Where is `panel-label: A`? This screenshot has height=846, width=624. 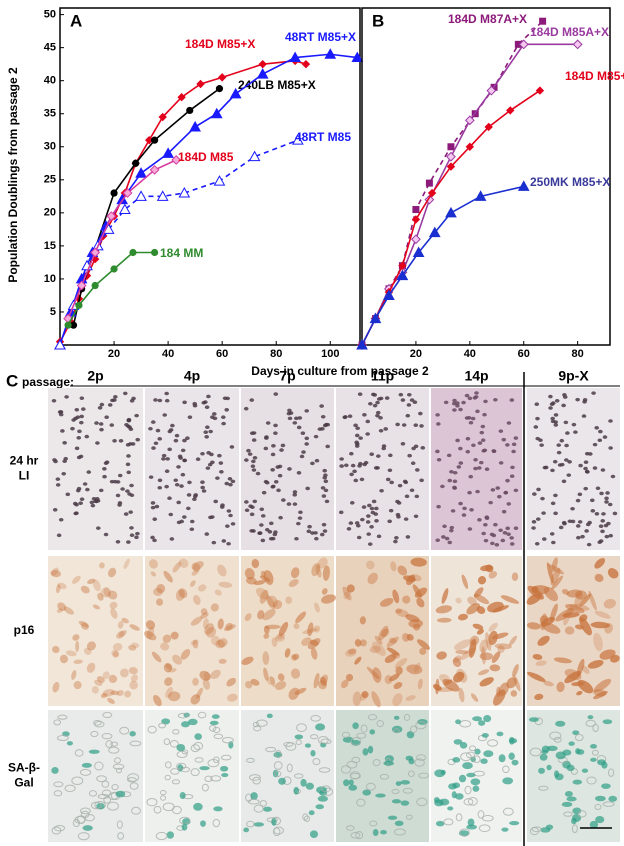 panel-label: A is located at coordinates (76, 20).